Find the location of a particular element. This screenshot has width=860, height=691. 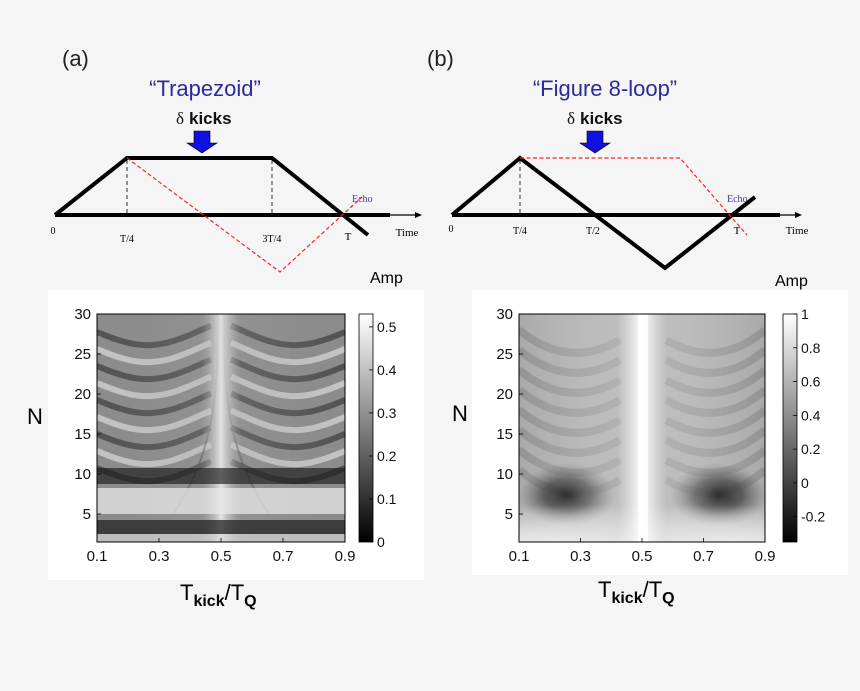

panel-a-colorbar-title: Amp is located at coordinates (386, 278).